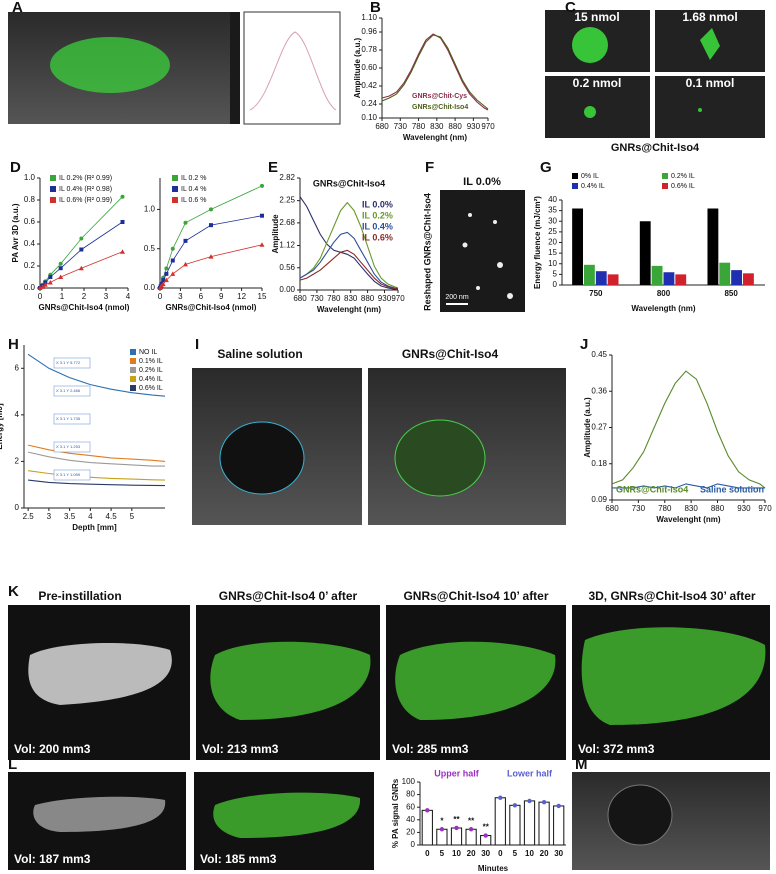  What do you see at coordinates (457, 297) in the screenshot?
I see `scale-label: 200 nm` at bounding box center [457, 297].